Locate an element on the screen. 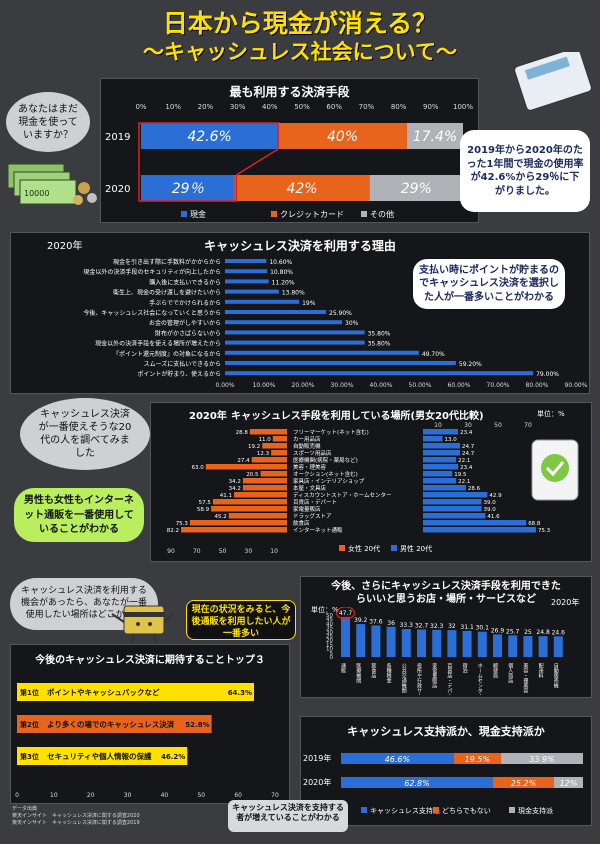 Image resolution: width=600 pixels, height=844 pixels. category-label: 飲食店 is located at coordinates (301, 523).